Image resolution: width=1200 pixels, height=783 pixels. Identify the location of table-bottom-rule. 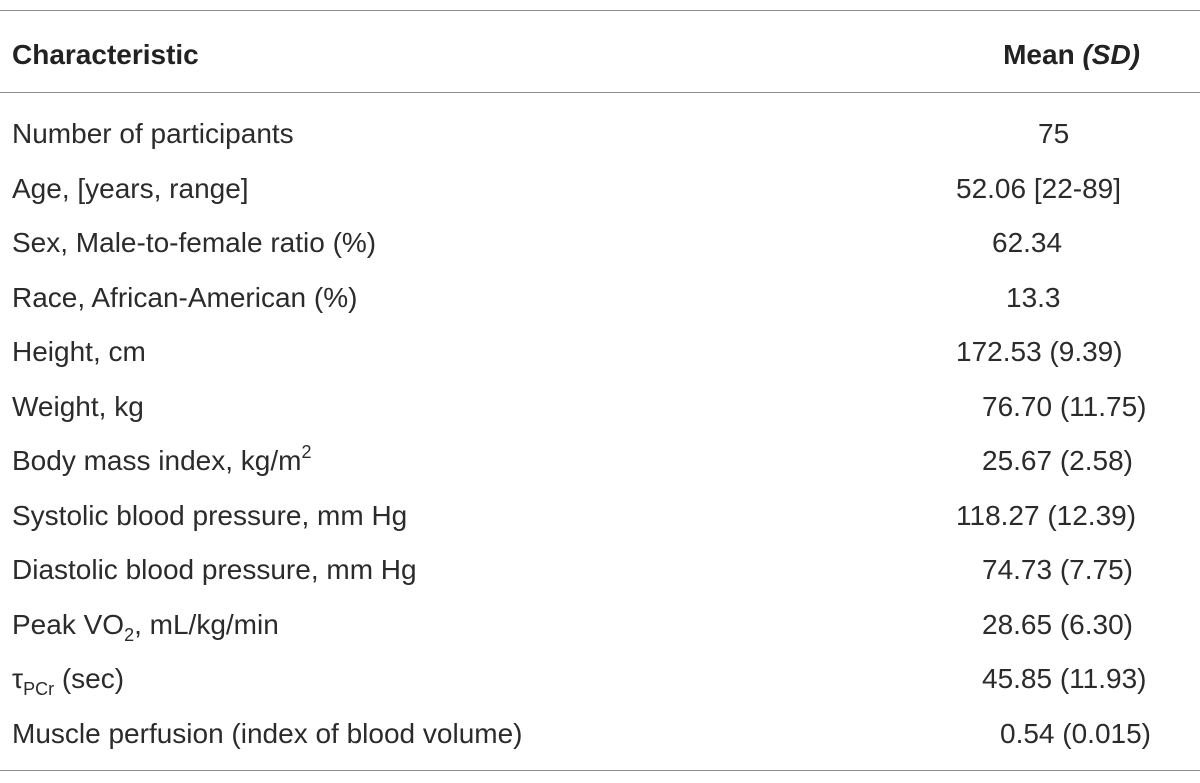
(600, 770).